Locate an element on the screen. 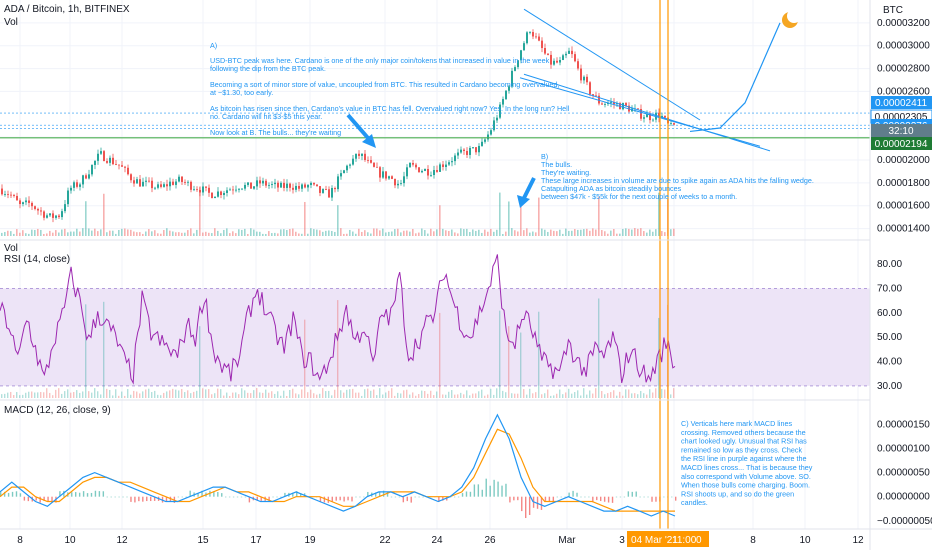 The width and height of the screenshot is (932, 550). annotation-line: MACD lines cross... That is because they is located at coordinates (747, 467).